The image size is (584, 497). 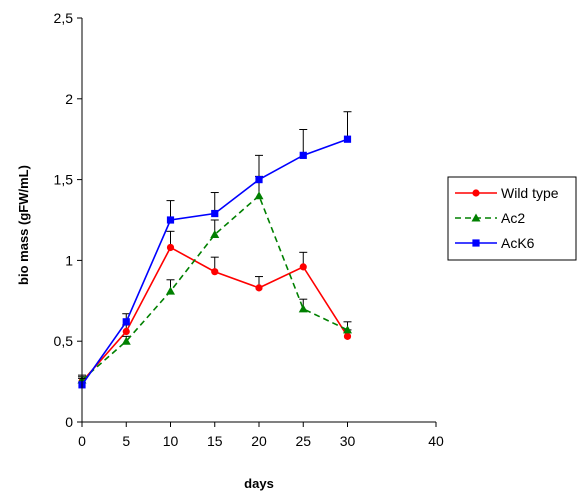 What do you see at coordinates (69, 422) in the screenshot?
I see `y-tick-label: 0` at bounding box center [69, 422].